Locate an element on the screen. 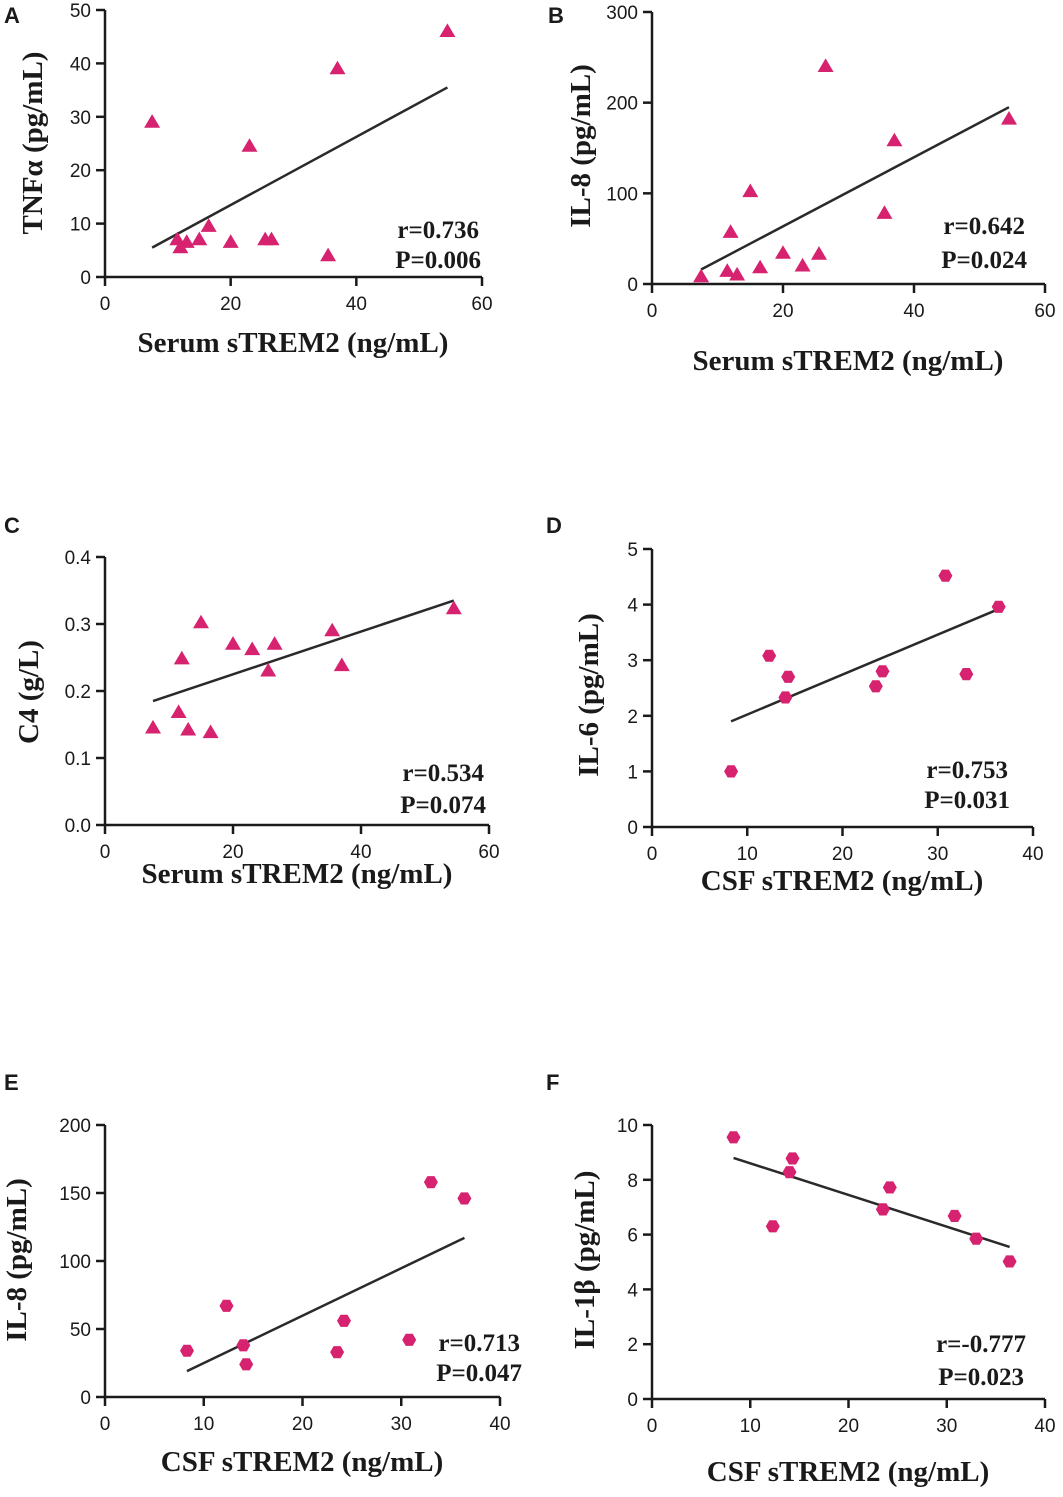  stat-r-e: r=0.713 is located at coordinates (479, 1343).